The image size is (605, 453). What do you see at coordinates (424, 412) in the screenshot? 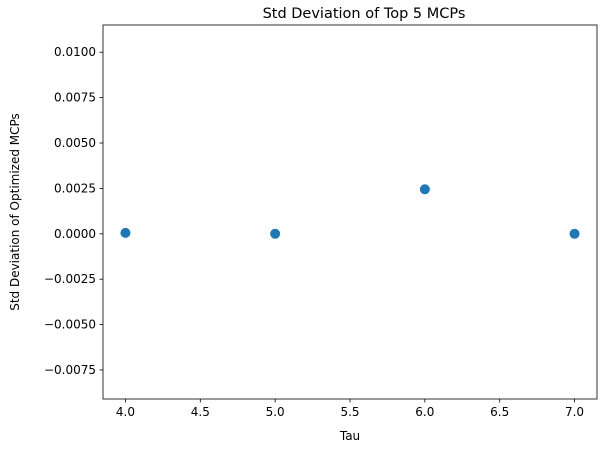
I see `x-tick-label: 6.0` at bounding box center [424, 412].